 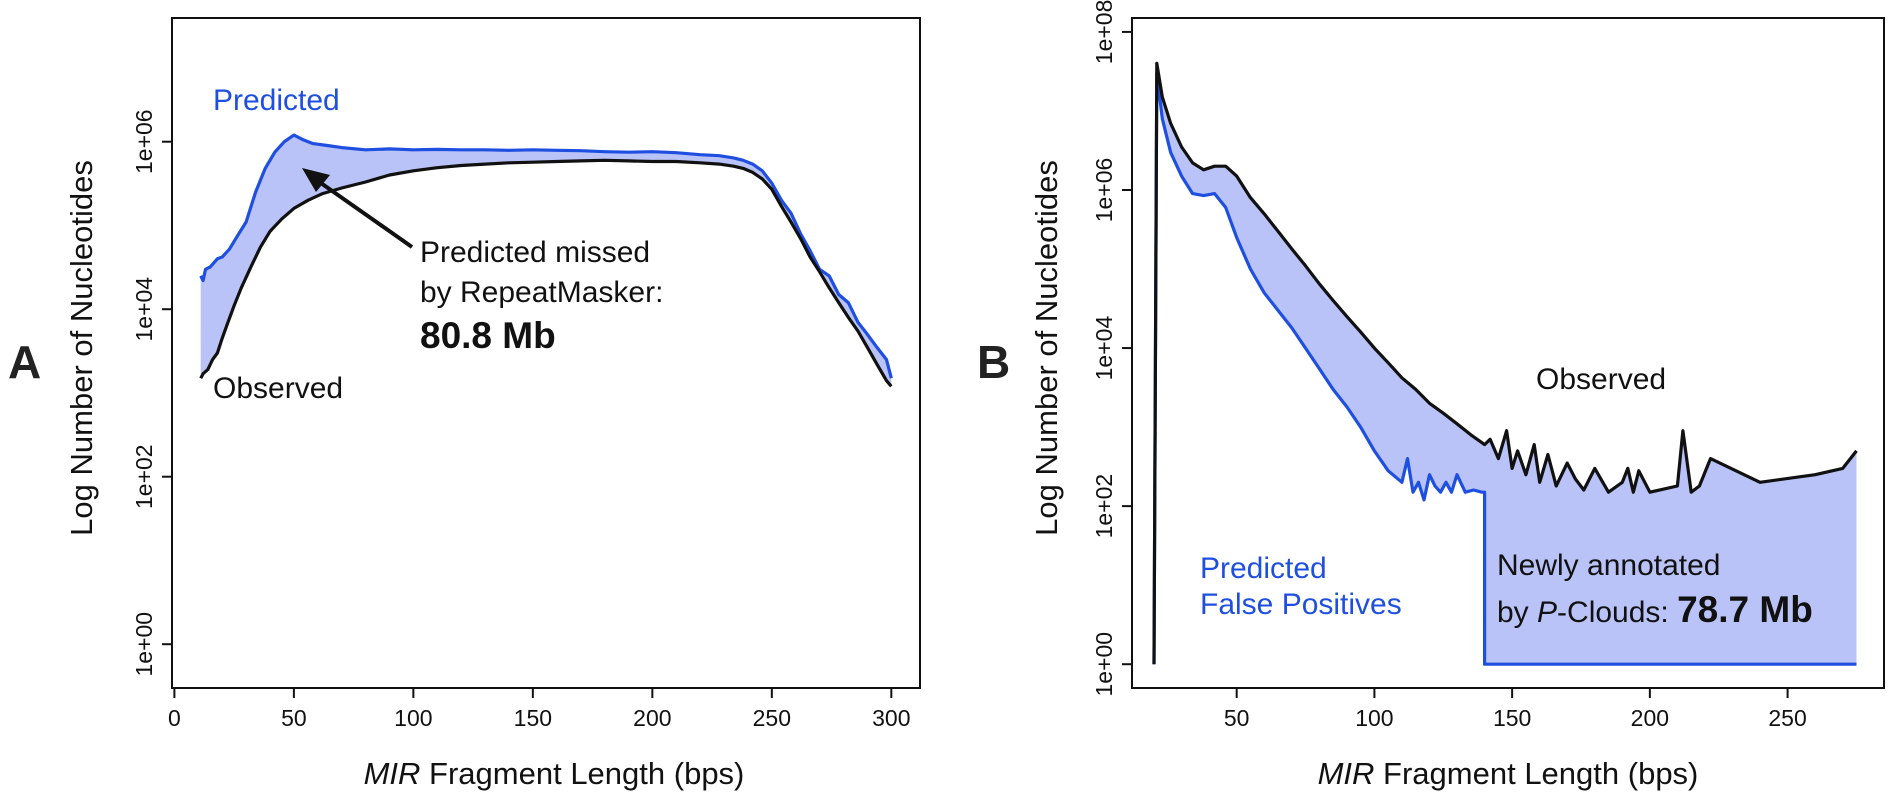 I want to click on panel-a-y-axis: 1e+00 1e+02 1e+04 1e+06, so click(x=151, y=393).